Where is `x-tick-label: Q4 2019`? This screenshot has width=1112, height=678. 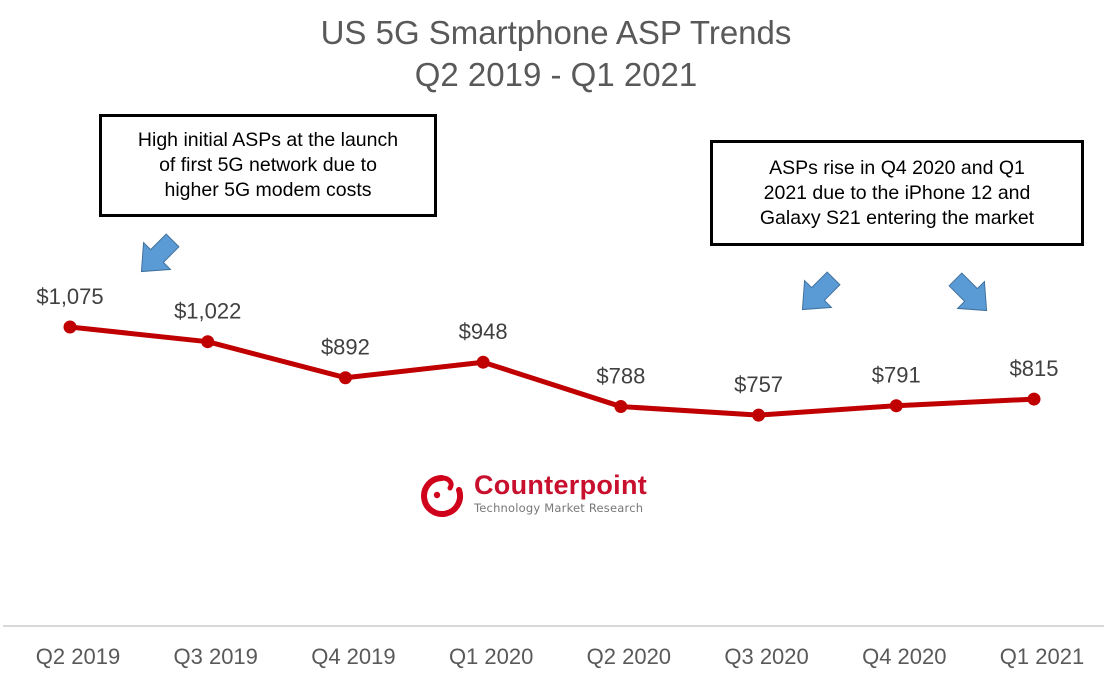
x-tick-label: Q4 2019 is located at coordinates (353, 656).